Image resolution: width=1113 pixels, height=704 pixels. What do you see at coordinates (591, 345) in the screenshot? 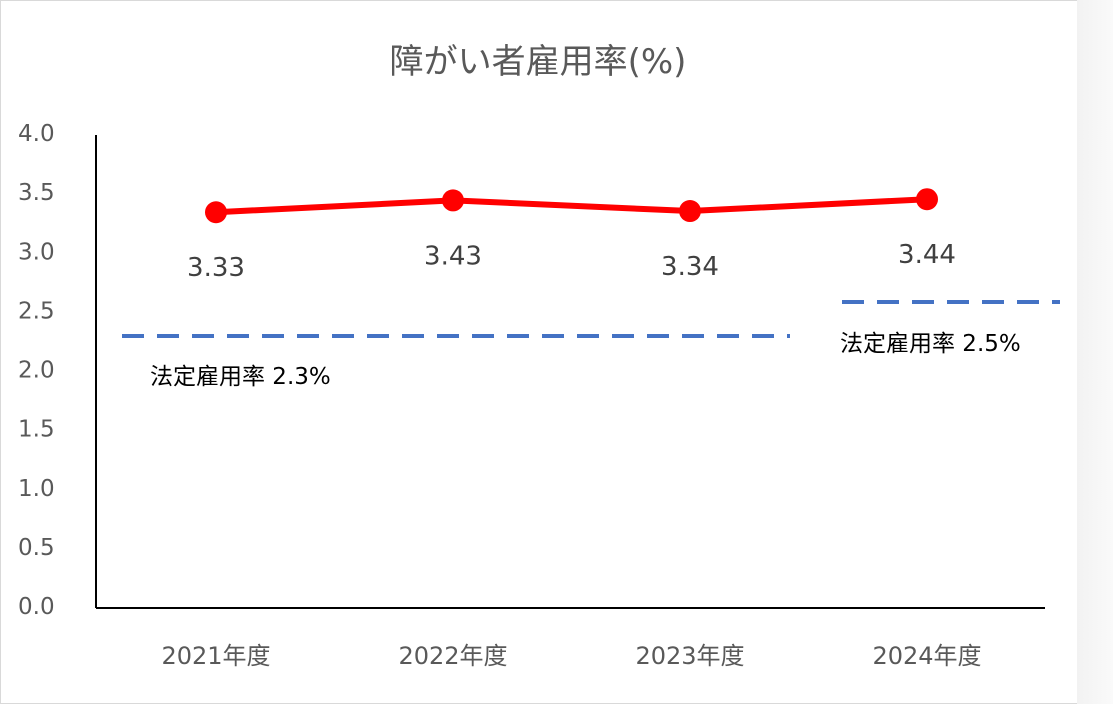
I see `reference-lines: 法定雇用率 2.3% 法定雇用率 2.5%` at bounding box center [591, 345].